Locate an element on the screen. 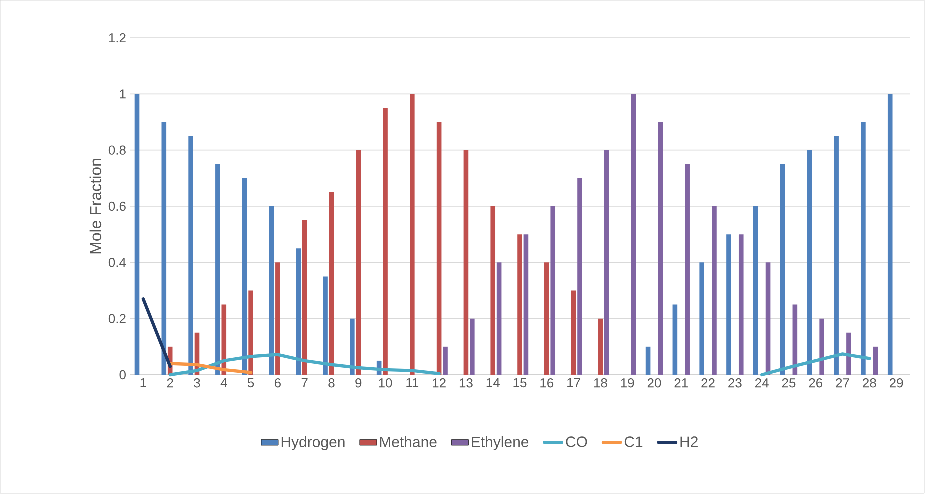  x-tick-label: 23 is located at coordinates (735, 383).